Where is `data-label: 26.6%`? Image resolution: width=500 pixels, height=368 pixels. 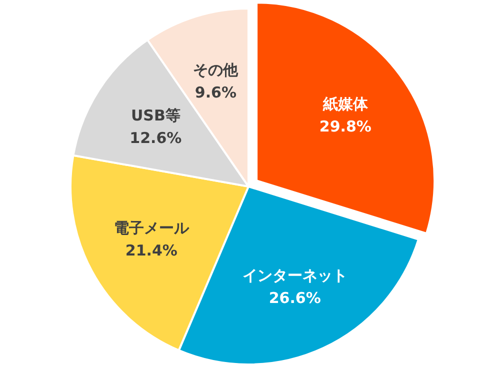
data-label: 26.6% is located at coordinates (294, 297).